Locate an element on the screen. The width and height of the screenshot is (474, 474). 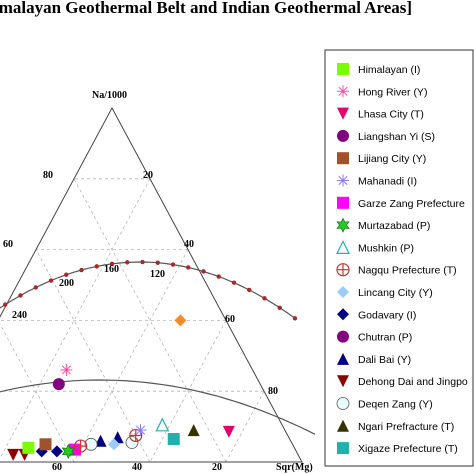
legend-label: Ngari Prefracture (T) is located at coordinates (406, 427).